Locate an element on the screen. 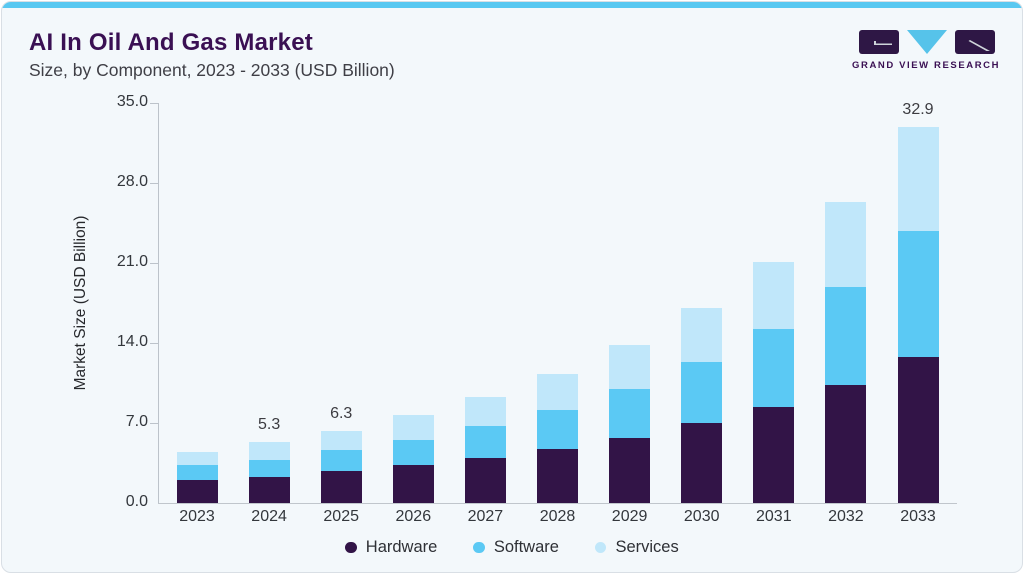 The image size is (1025, 576). bar-segment-services-2031 is located at coordinates (774, 295).